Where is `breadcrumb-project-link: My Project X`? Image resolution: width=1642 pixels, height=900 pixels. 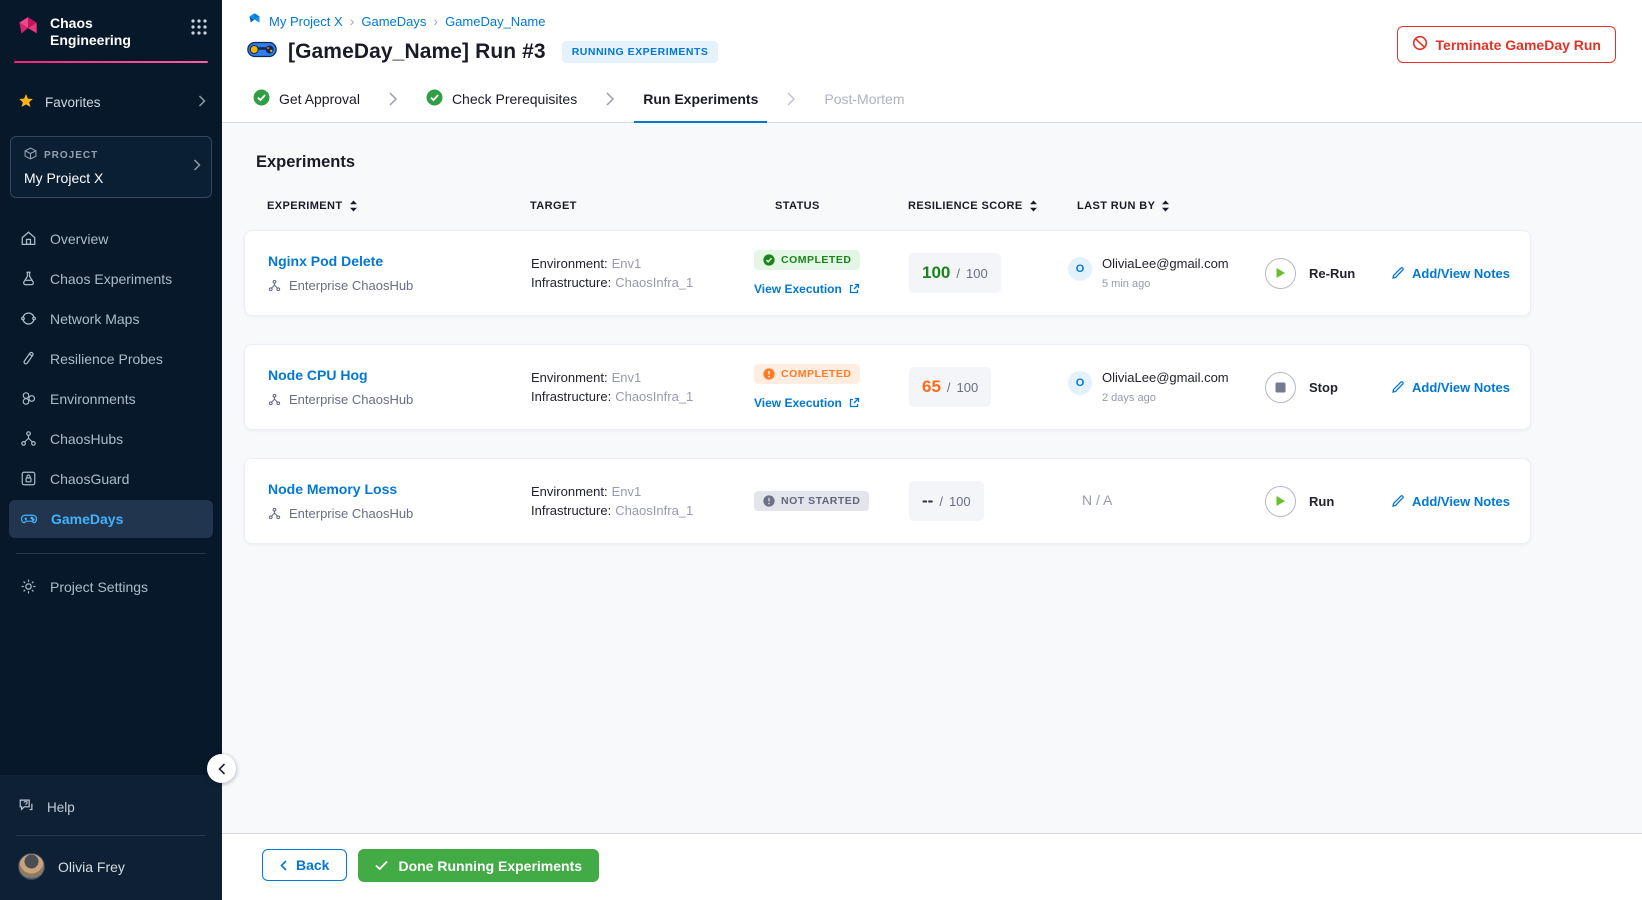 breadcrumb-project-link: My Project X is located at coordinates (306, 21).